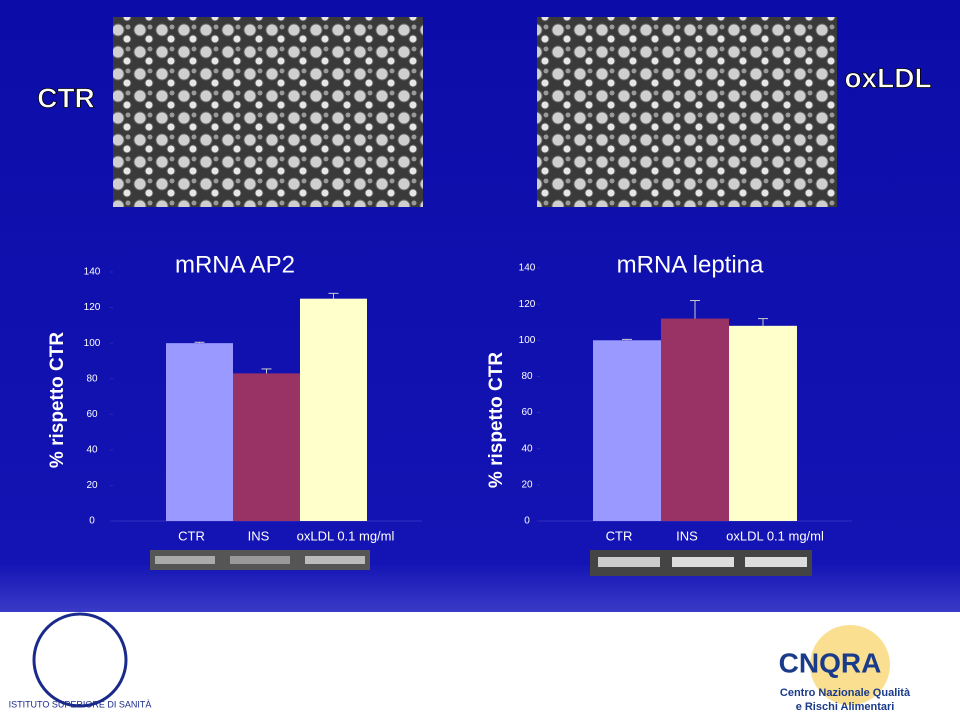  Describe the element at coordinates (887, 77) in the screenshot. I see `image-label: oxLDL` at that location.